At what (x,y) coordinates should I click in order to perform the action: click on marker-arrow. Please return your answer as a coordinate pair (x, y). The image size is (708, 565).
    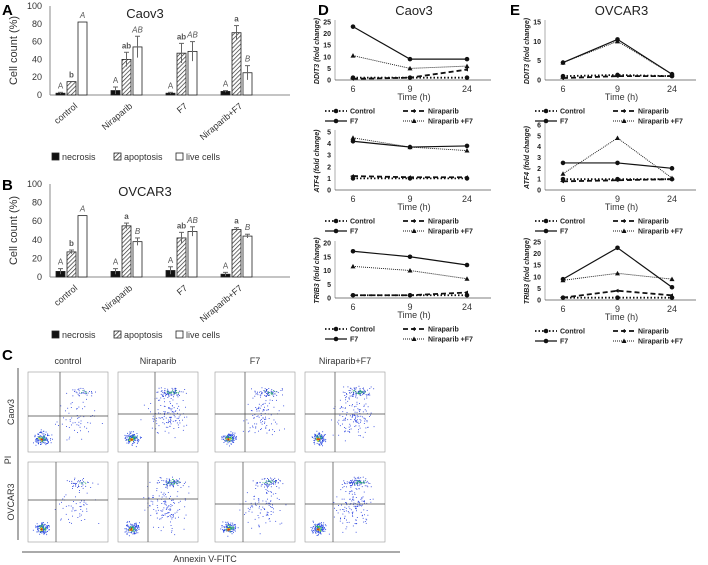
    Looking at the image, I should click on (352, 78).